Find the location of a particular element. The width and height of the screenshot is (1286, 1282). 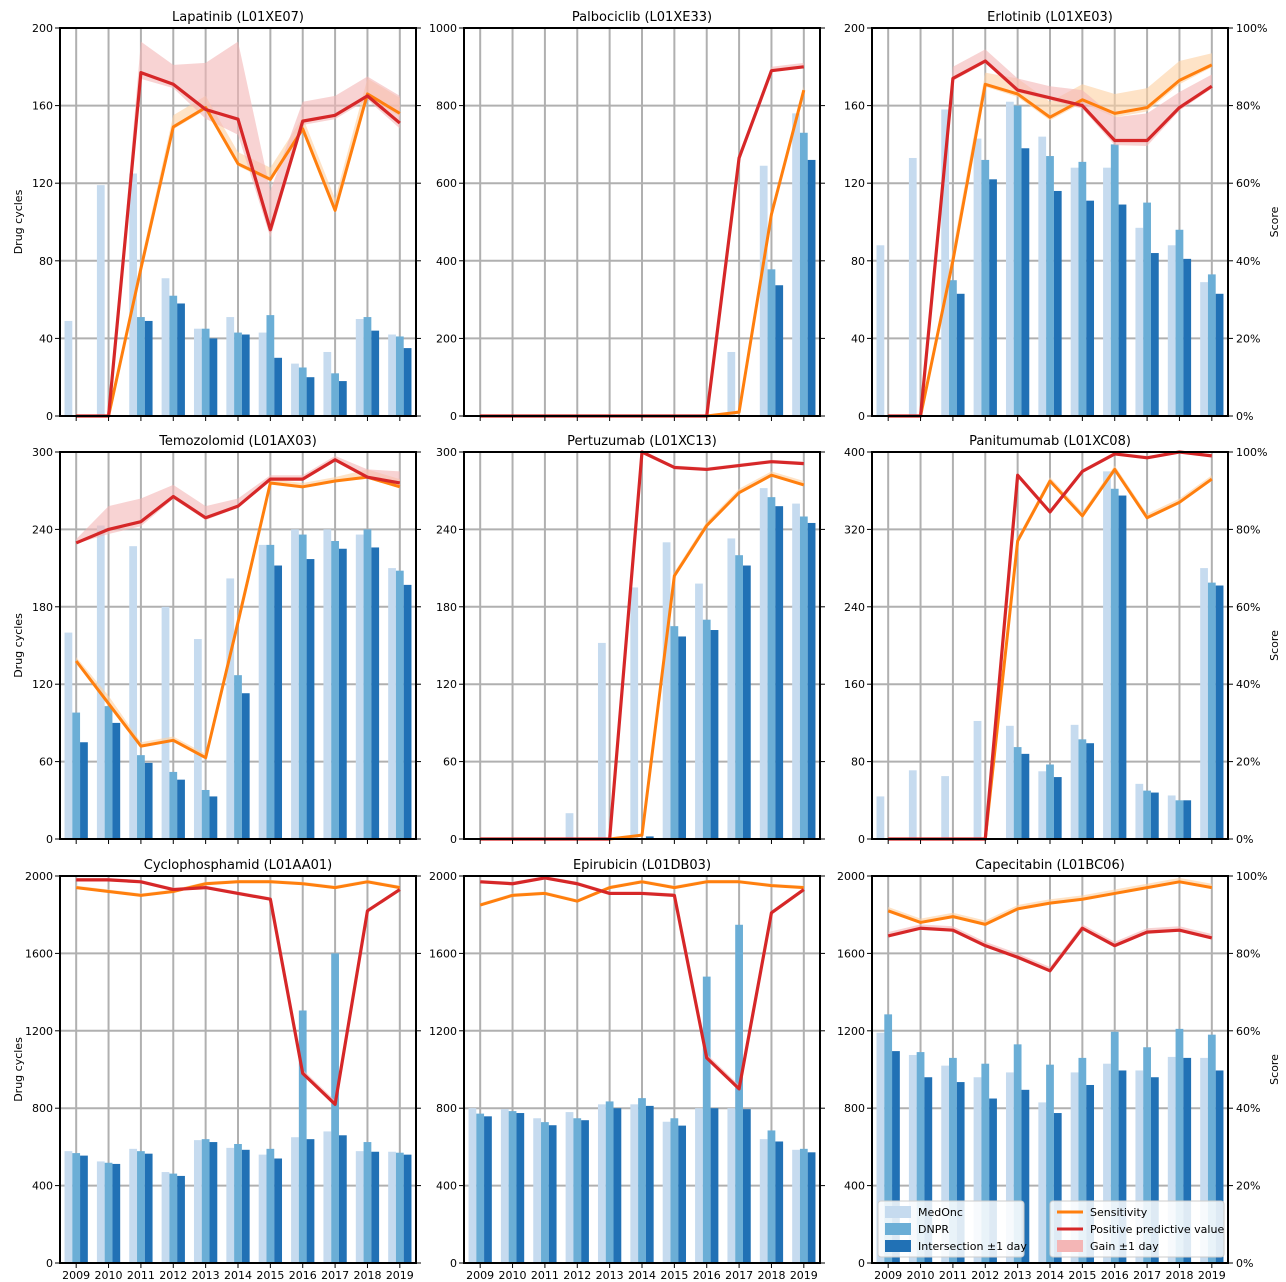

y-tick-label: 180 is located at coordinates (42, 607).